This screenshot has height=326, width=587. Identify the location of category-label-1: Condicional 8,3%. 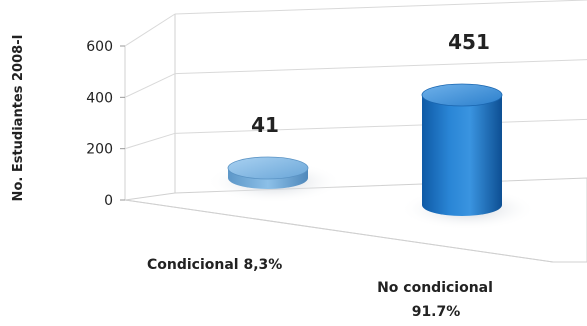
(214, 265).